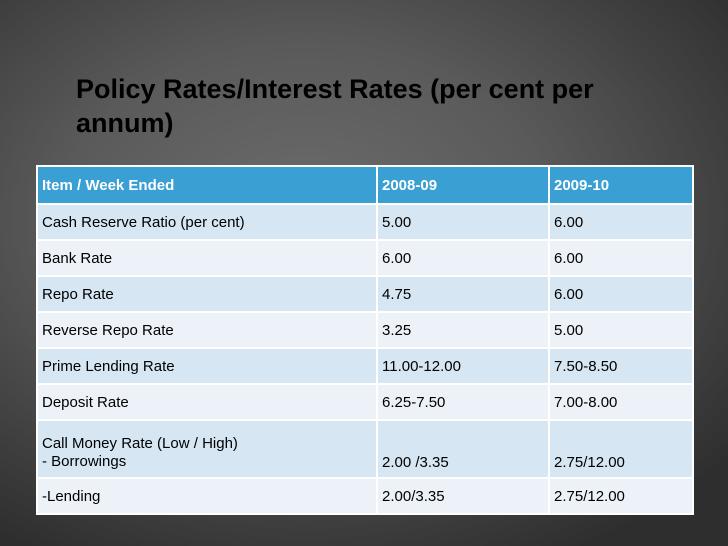 Image resolution: width=728 pixels, height=546 pixels. I want to click on column-header-2008-09: 2008-09, so click(463, 185).